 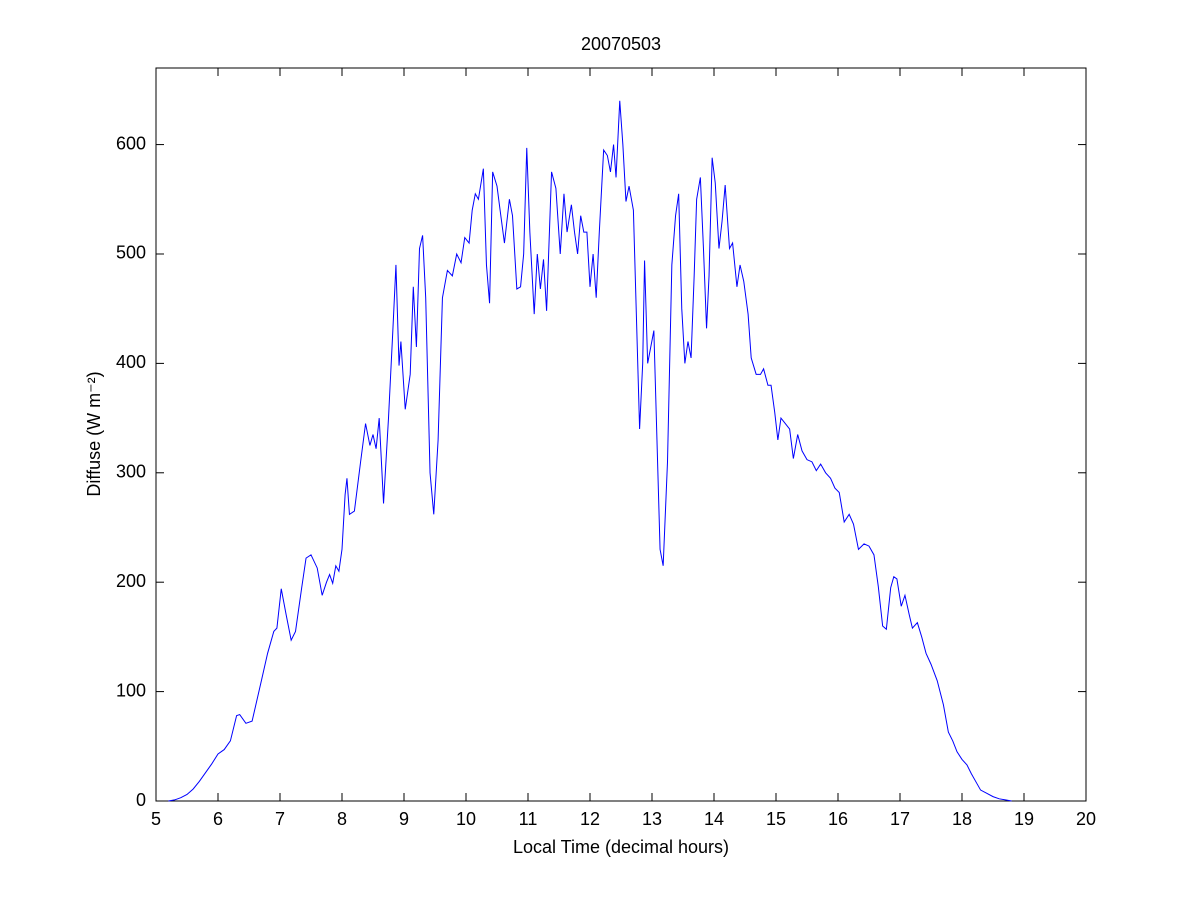 What do you see at coordinates (652, 819) in the screenshot?
I see `x-tick-label: 13` at bounding box center [652, 819].